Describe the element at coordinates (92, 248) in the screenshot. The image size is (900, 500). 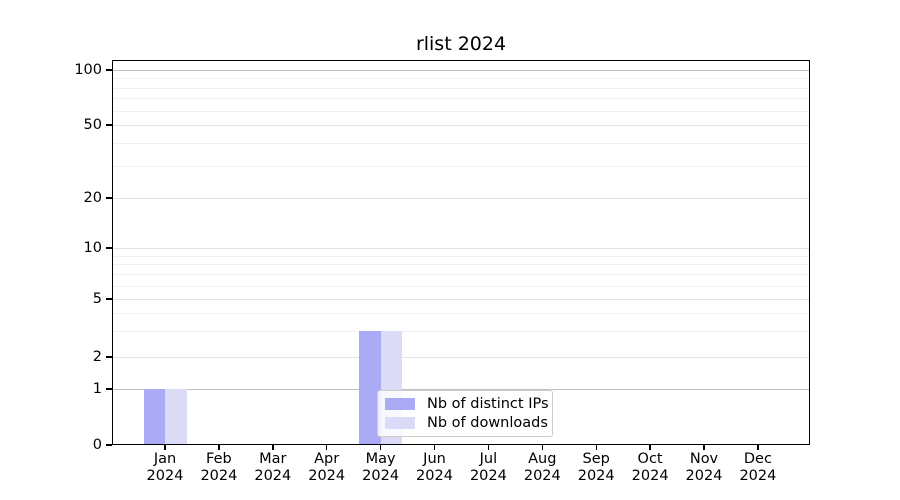
I see `y-tick-label: 10` at that location.